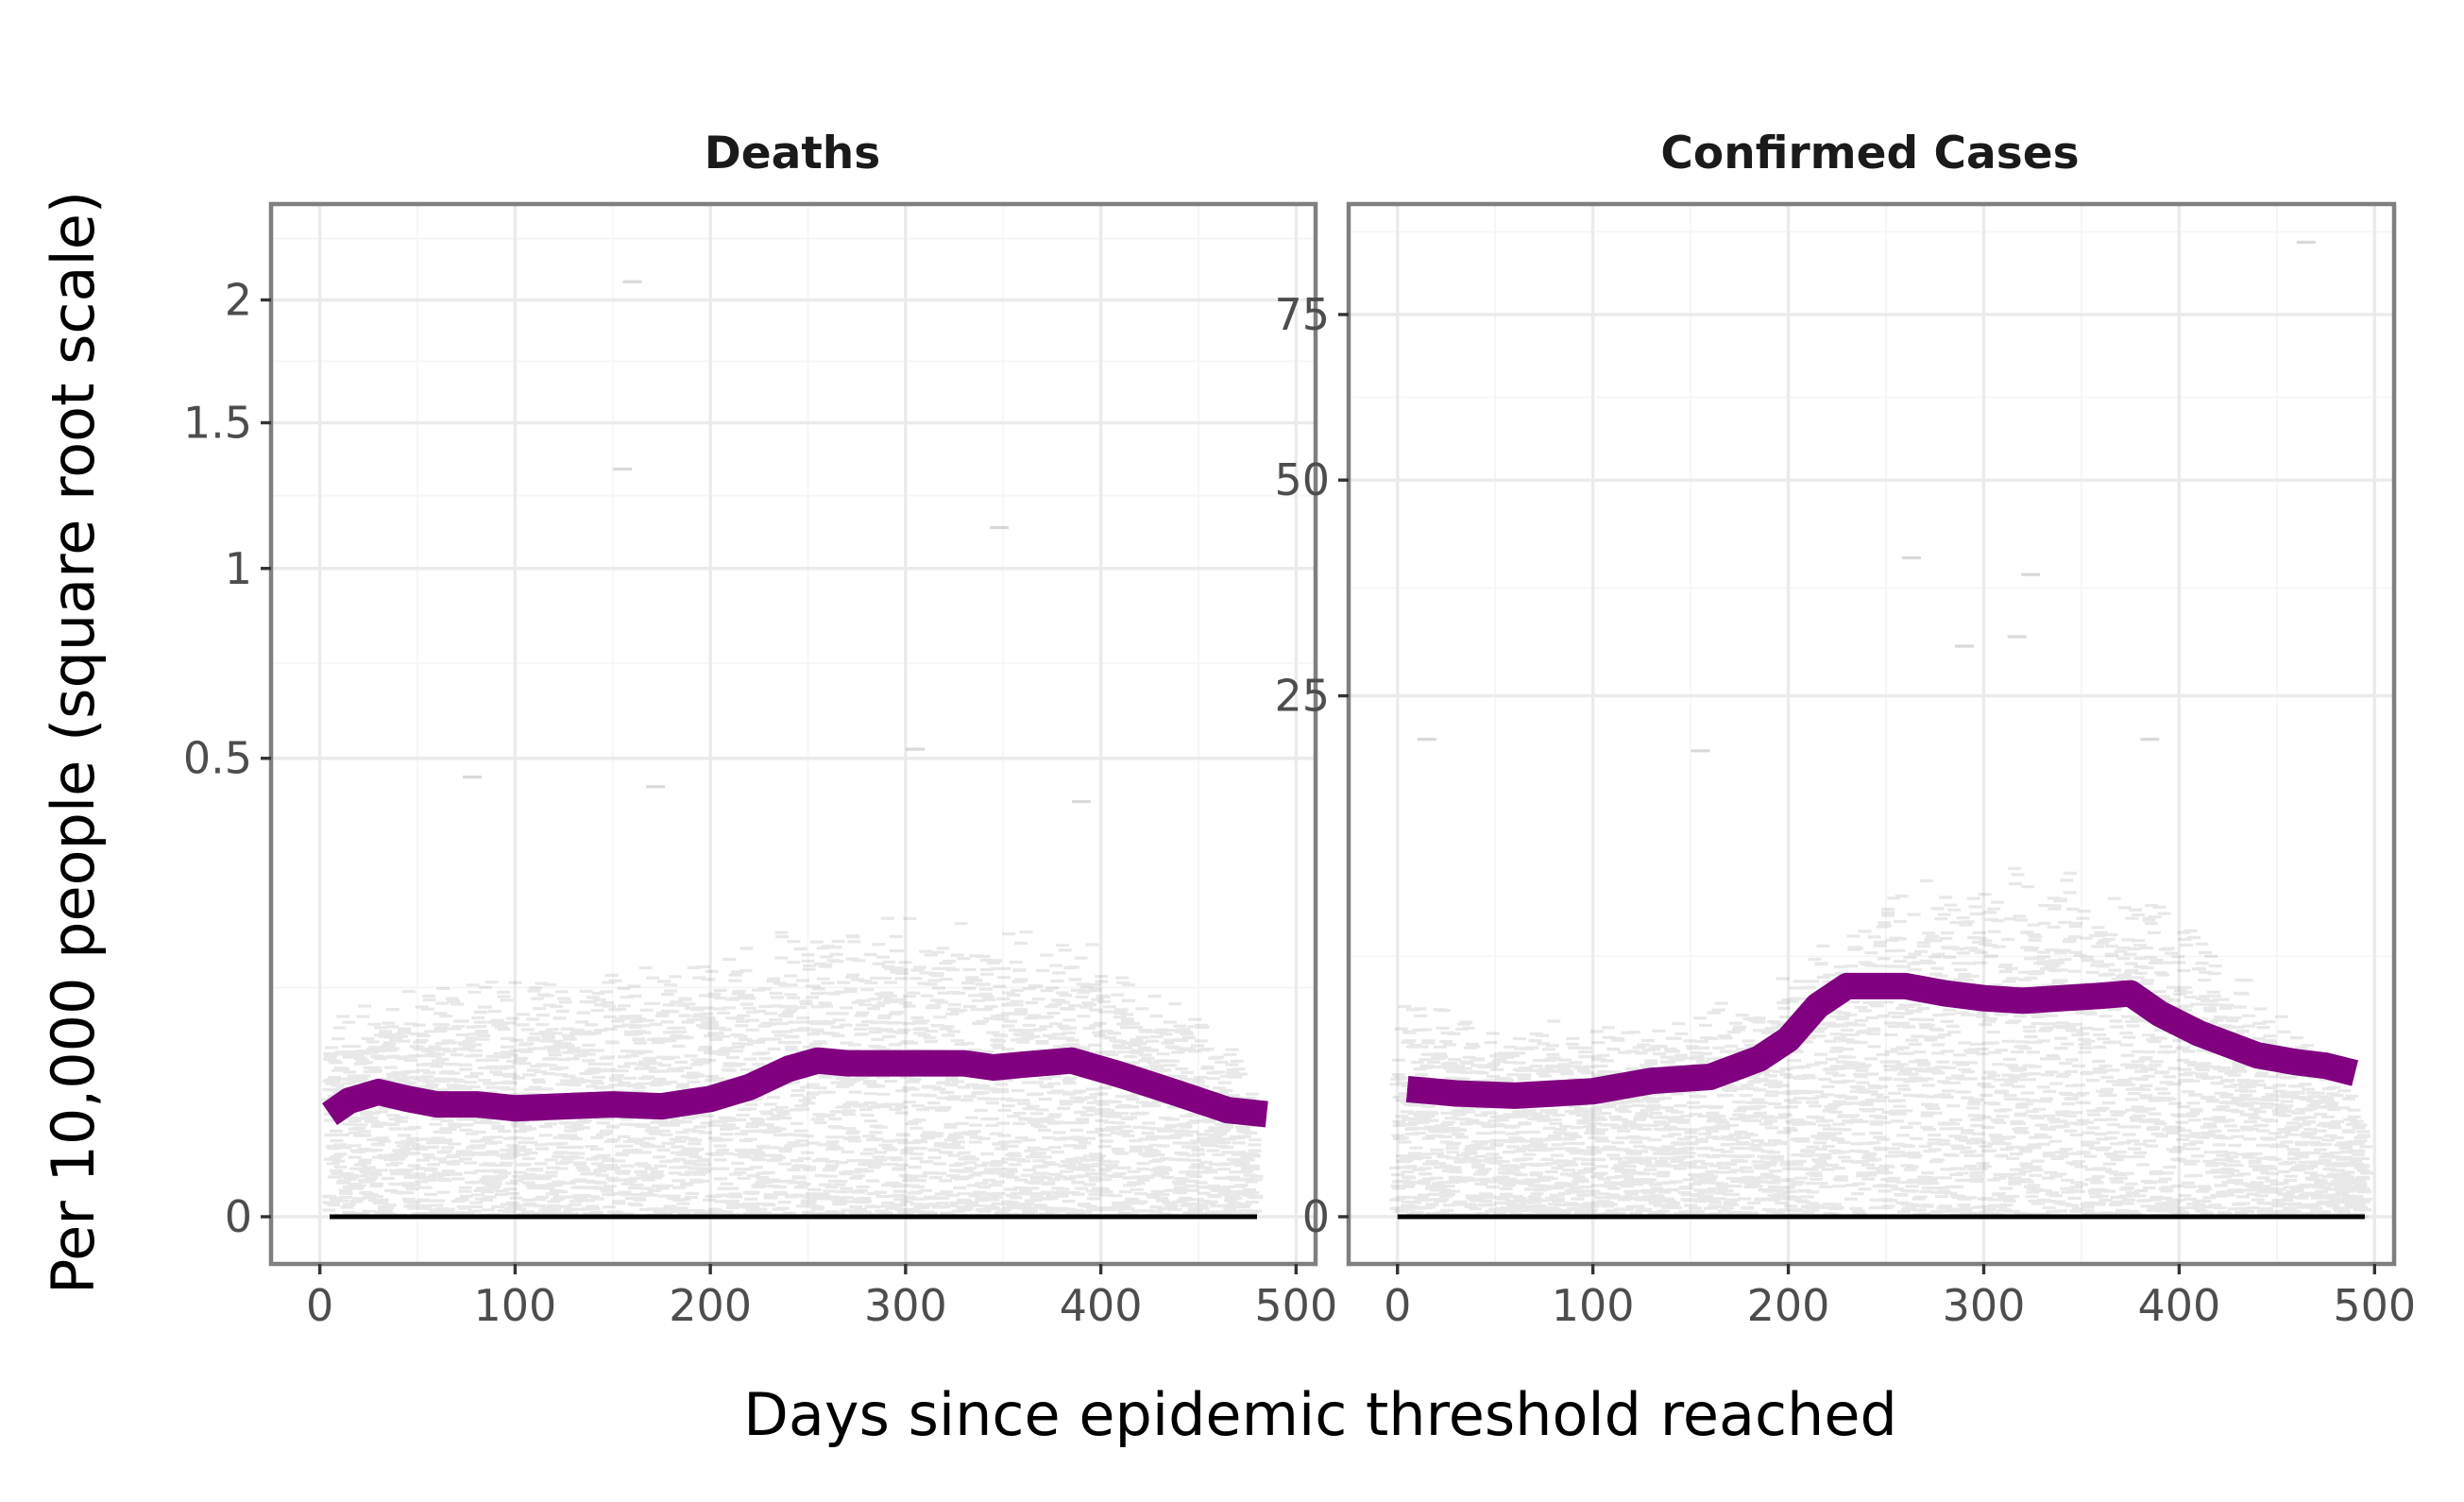  I want to click on facet-title-deaths: Deaths, so click(793, 154).